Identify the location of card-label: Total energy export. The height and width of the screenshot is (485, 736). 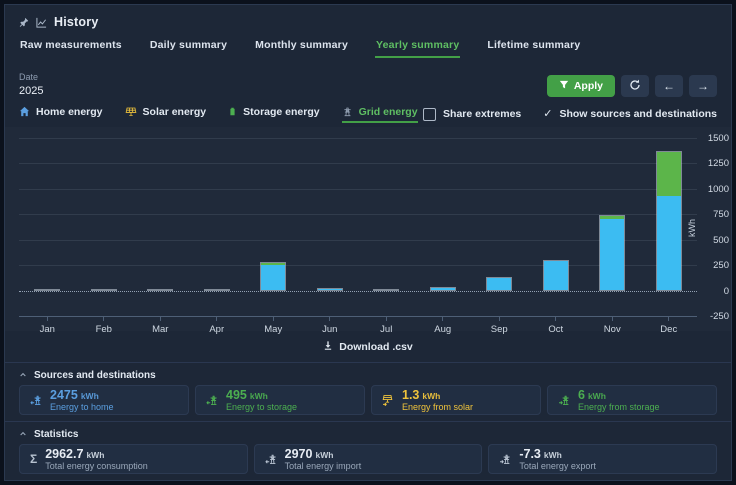
(557, 465).